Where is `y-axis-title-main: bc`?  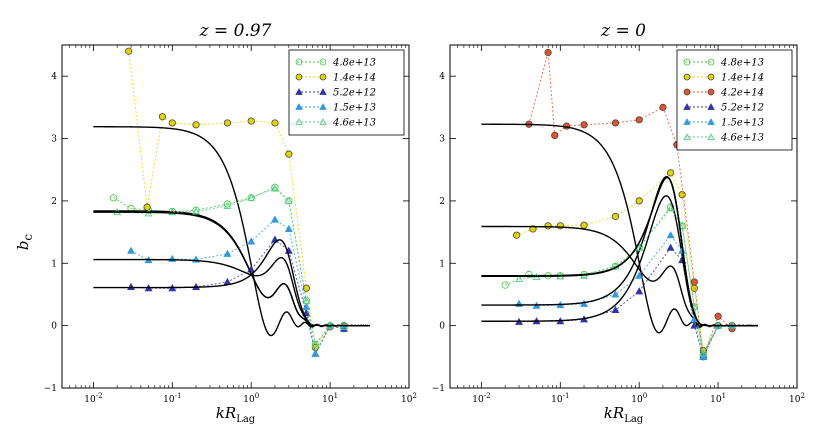 y-axis-title-main: bc is located at coordinates (24, 242).